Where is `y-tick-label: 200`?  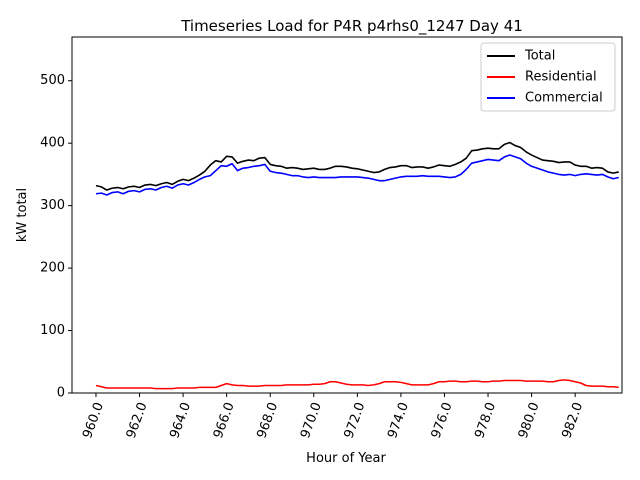
y-tick-label: 200 is located at coordinates (52, 268).